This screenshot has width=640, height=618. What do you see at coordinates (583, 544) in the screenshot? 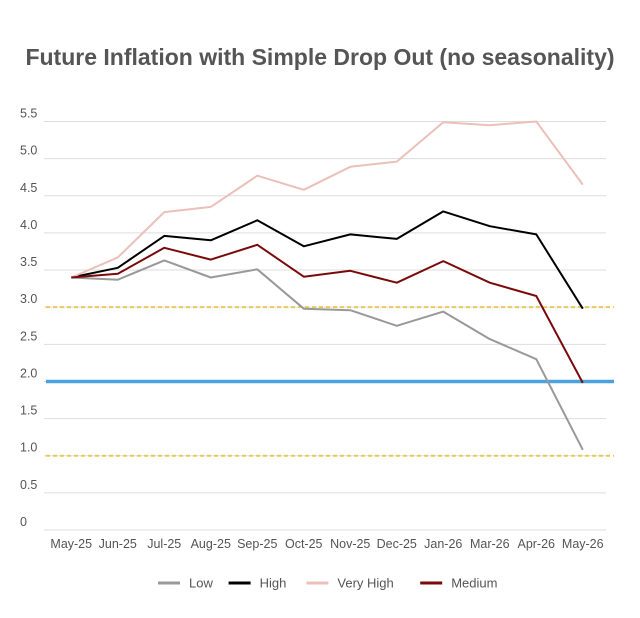
I see `x-tick-label: May-26` at bounding box center [583, 544].